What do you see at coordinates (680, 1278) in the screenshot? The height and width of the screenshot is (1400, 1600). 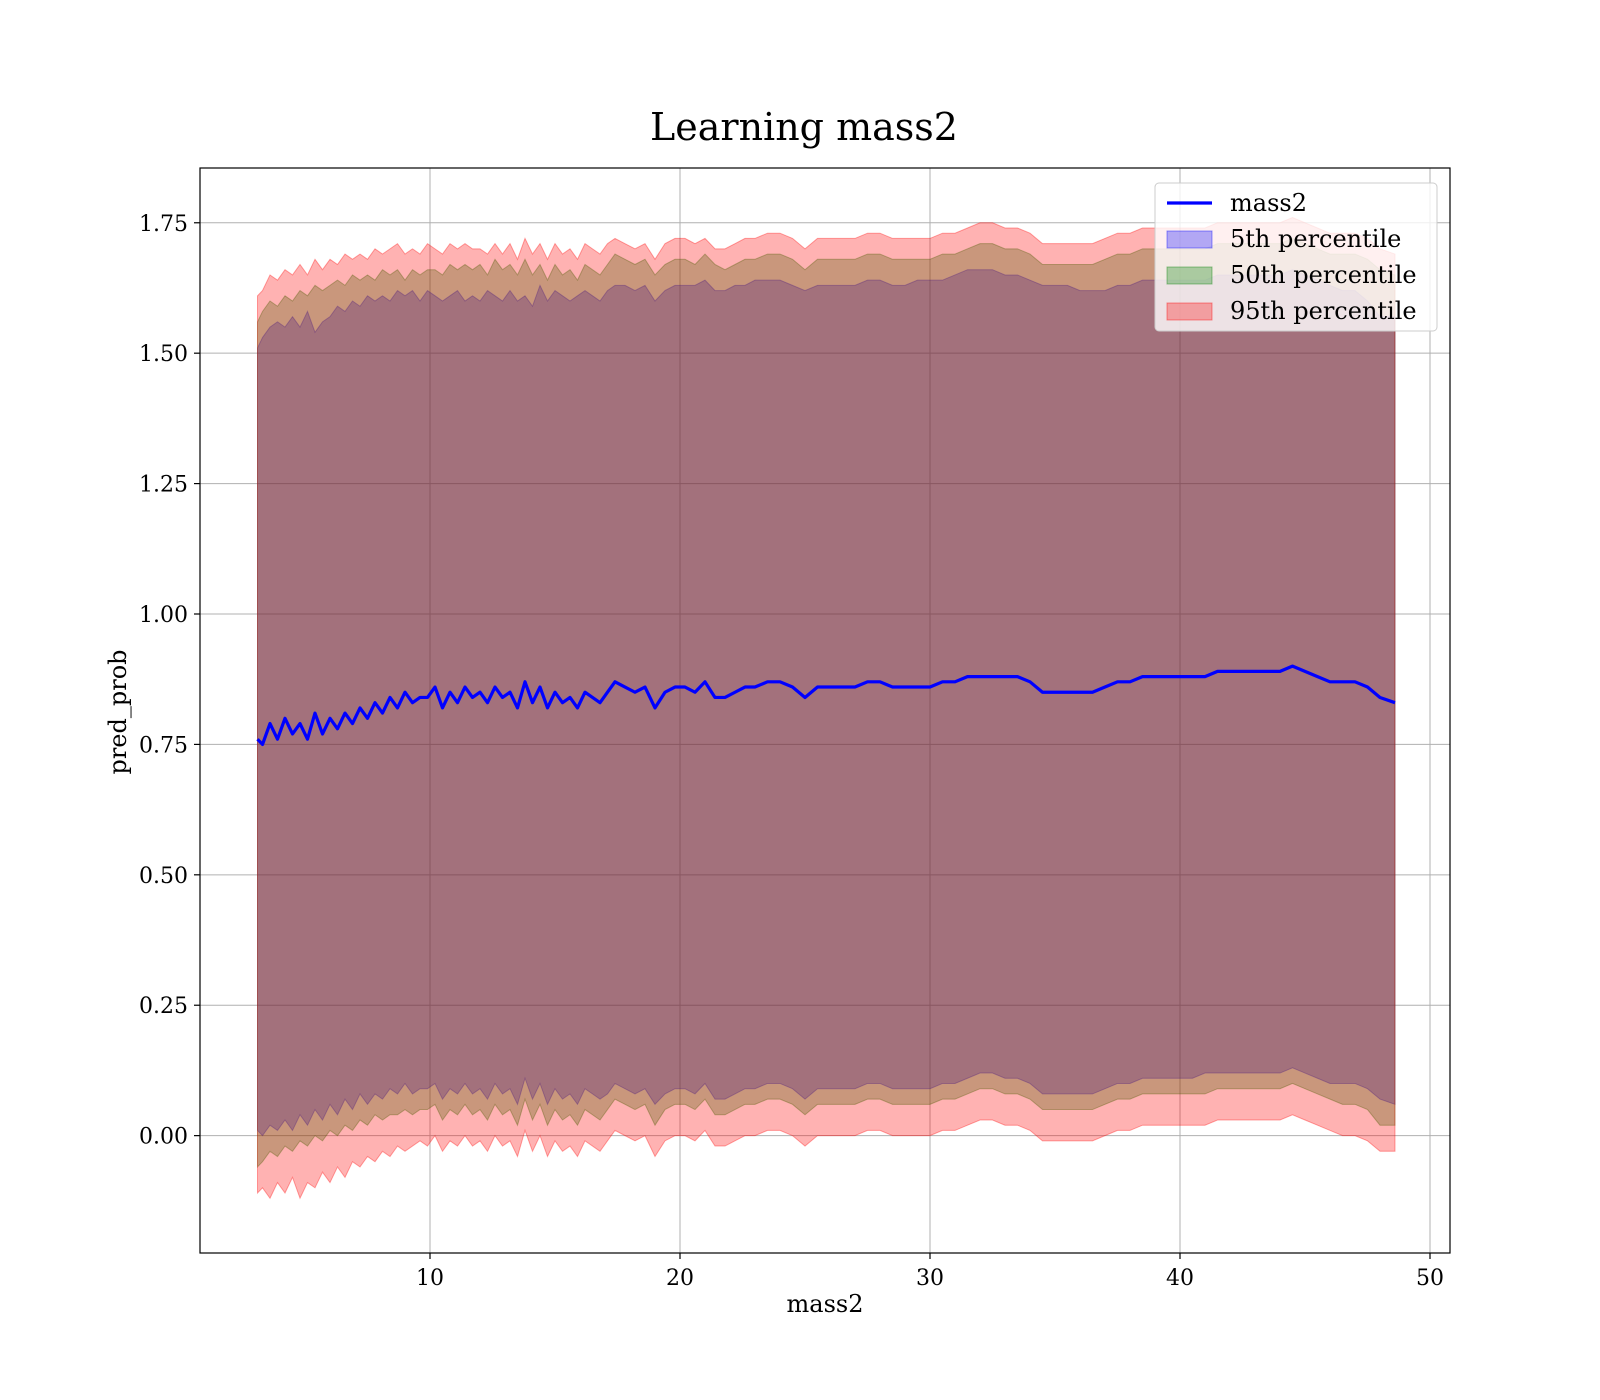 I see `x-tick-label-1: 20` at bounding box center [680, 1278].